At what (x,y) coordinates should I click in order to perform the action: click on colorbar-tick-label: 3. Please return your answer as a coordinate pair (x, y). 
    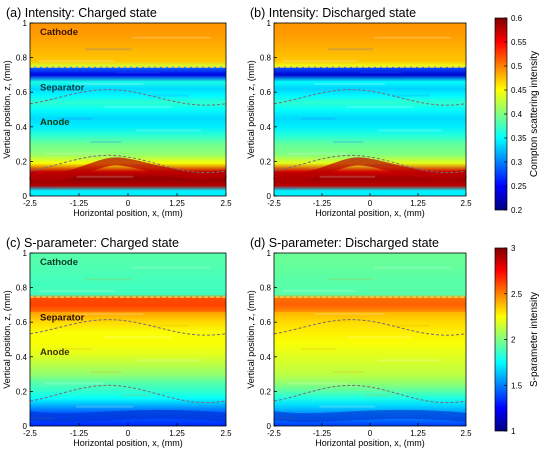
    Looking at the image, I should click on (513, 248).